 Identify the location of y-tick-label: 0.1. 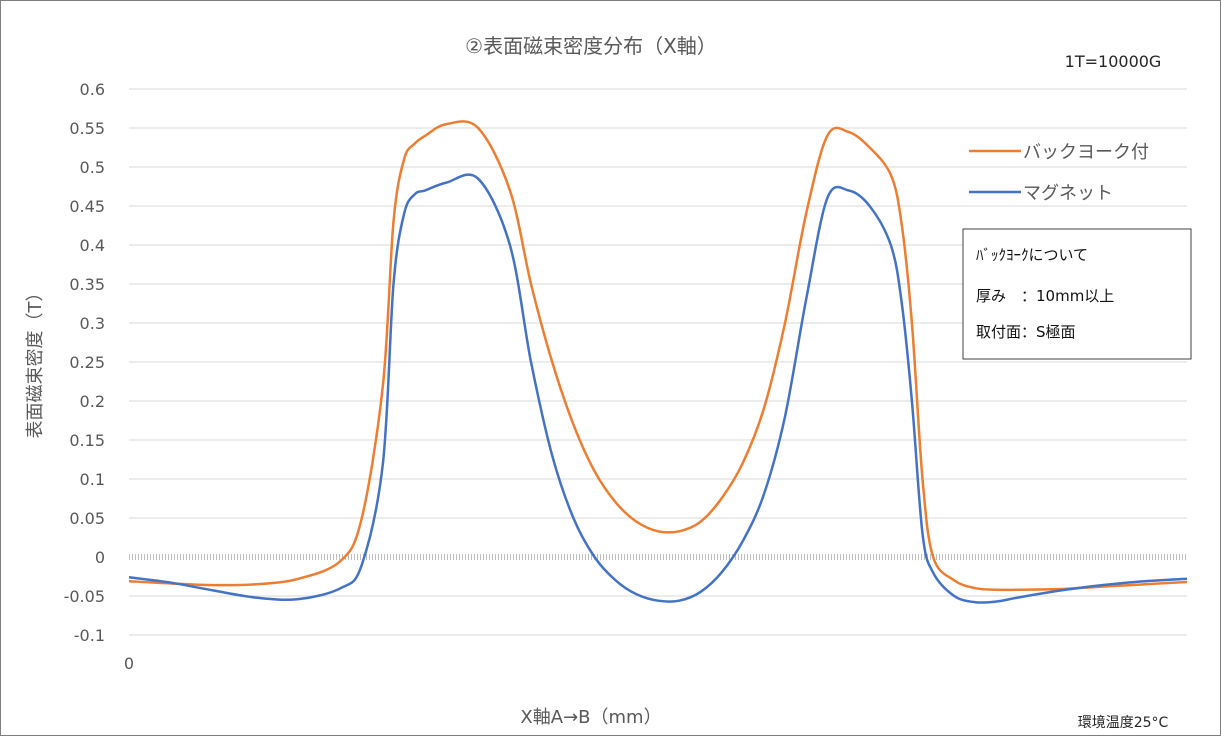
(92, 479).